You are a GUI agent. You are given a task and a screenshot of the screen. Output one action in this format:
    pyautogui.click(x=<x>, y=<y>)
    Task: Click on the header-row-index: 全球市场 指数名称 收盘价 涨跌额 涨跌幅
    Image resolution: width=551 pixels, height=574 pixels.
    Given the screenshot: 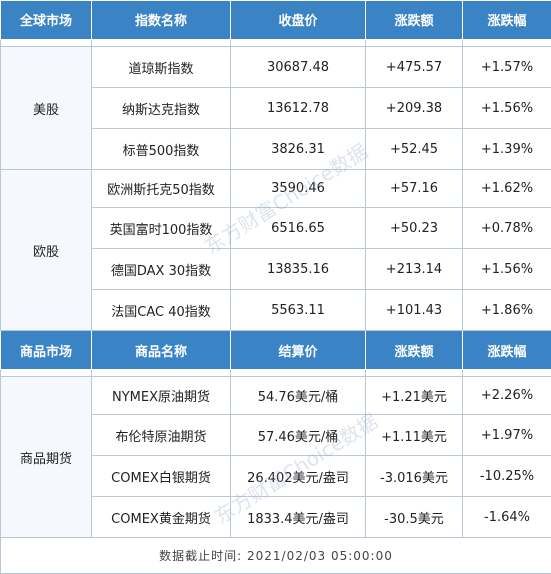 What is the action you would take?
    pyautogui.click(x=275, y=20)
    